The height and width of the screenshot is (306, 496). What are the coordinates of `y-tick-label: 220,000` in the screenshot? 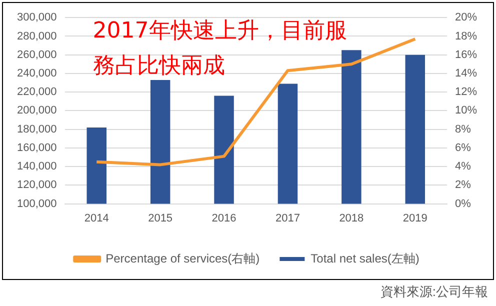 It's located at (36, 92).